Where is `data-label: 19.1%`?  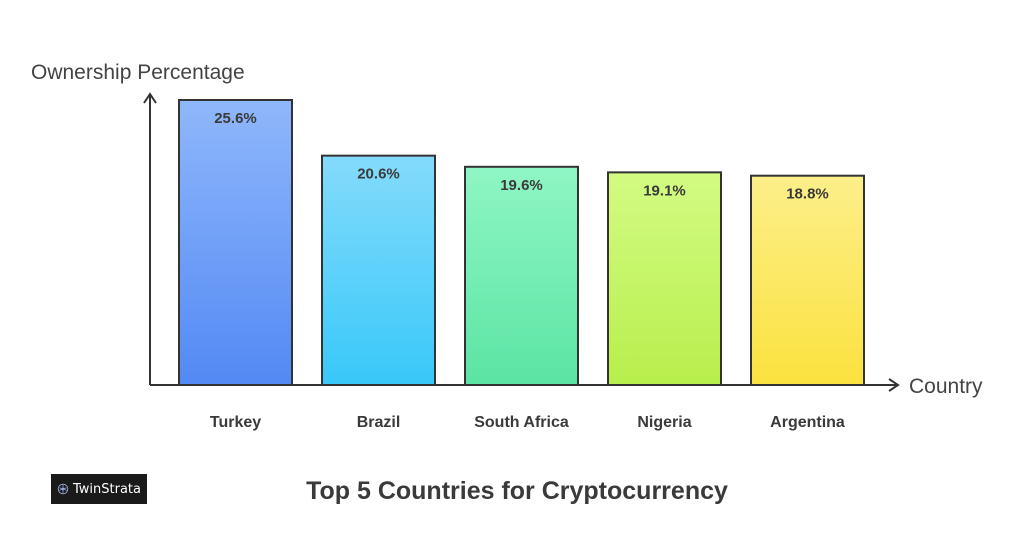 data-label: 19.1% is located at coordinates (664, 190).